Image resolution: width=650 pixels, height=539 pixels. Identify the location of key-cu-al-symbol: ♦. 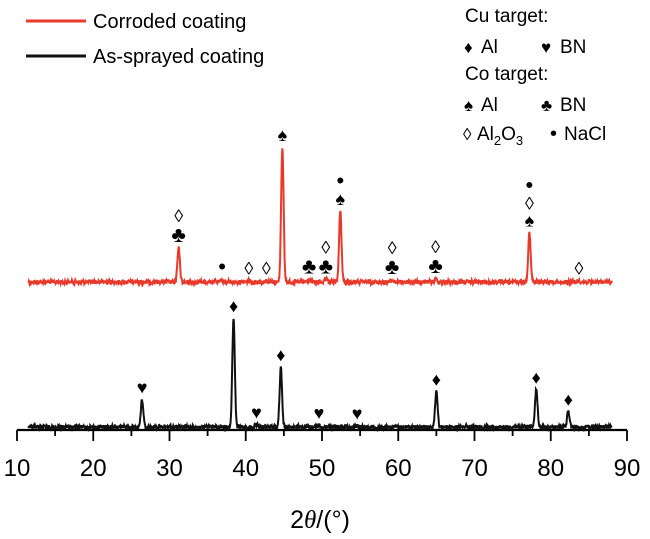
(468, 47).